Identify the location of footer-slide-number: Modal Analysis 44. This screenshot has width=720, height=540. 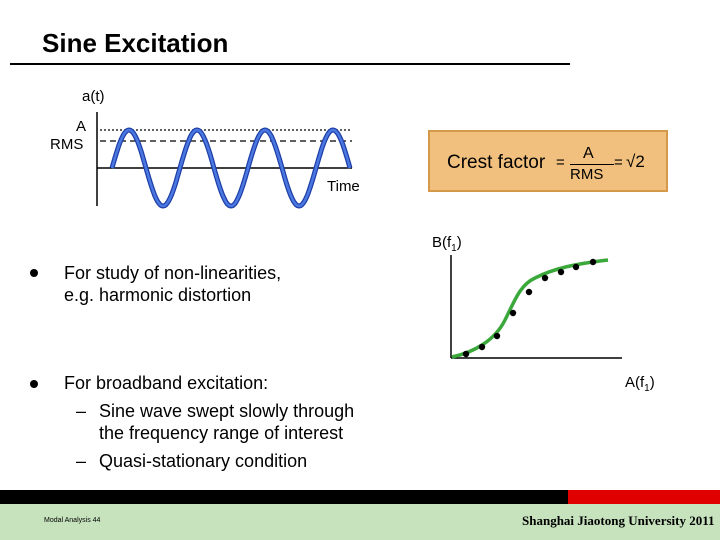
(72, 520).